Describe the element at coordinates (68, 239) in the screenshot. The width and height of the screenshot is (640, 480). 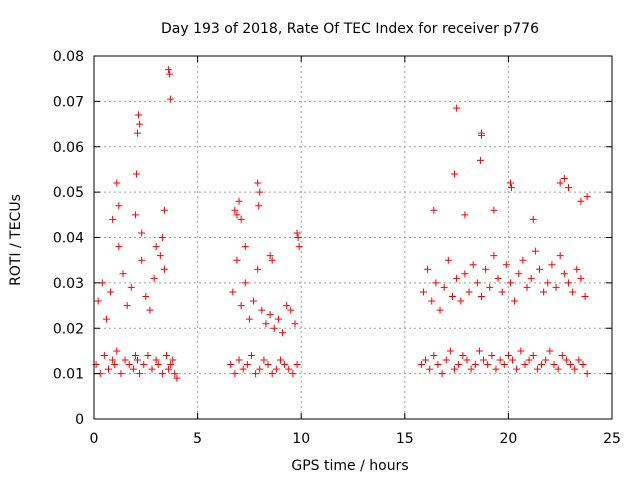
I see `y-tick-label: 0.04` at that location.